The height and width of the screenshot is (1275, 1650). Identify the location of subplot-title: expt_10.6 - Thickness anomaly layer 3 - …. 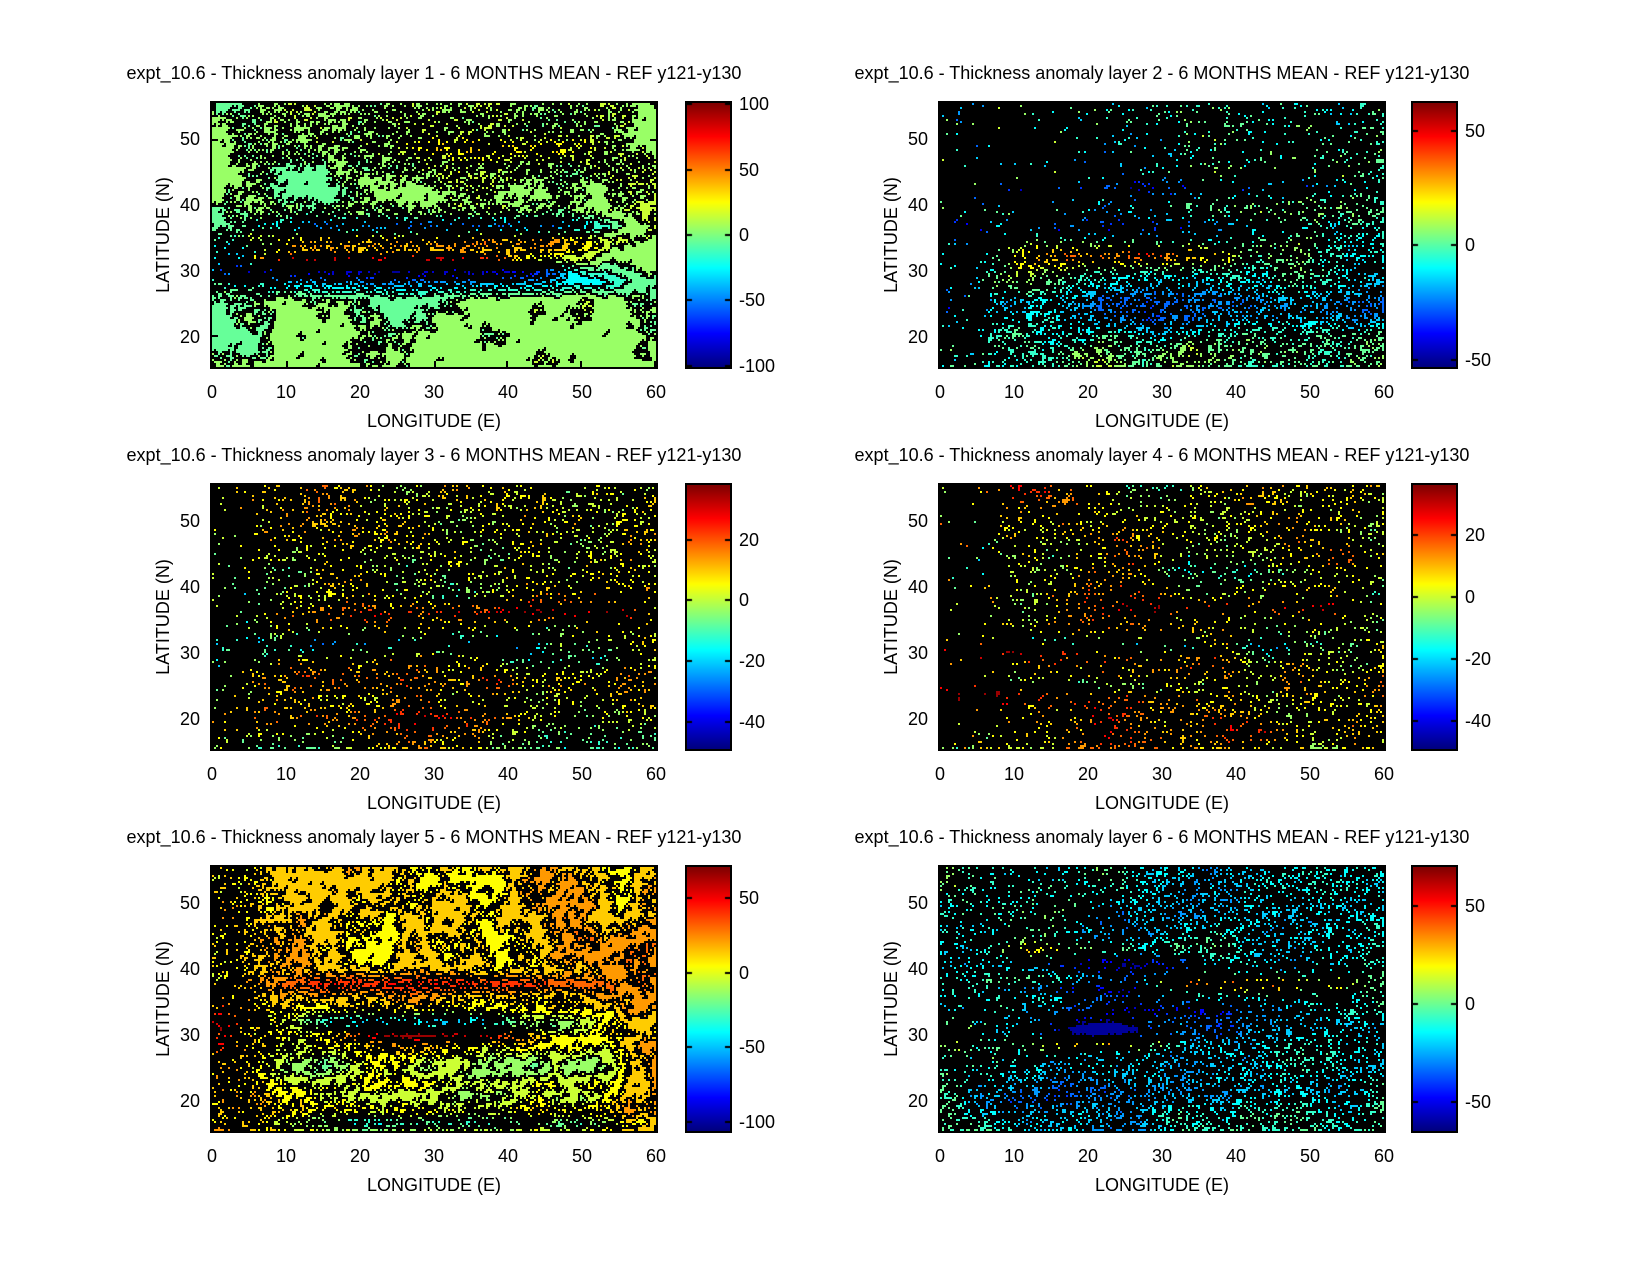
(434, 455).